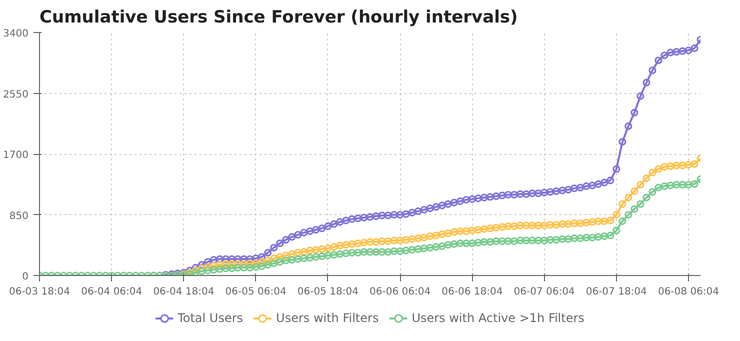 Image resolution: width=740 pixels, height=341 pixels. What do you see at coordinates (327, 292) in the screenshot?
I see `x-tick-label: 06-05 18:04` at bounding box center [327, 292].